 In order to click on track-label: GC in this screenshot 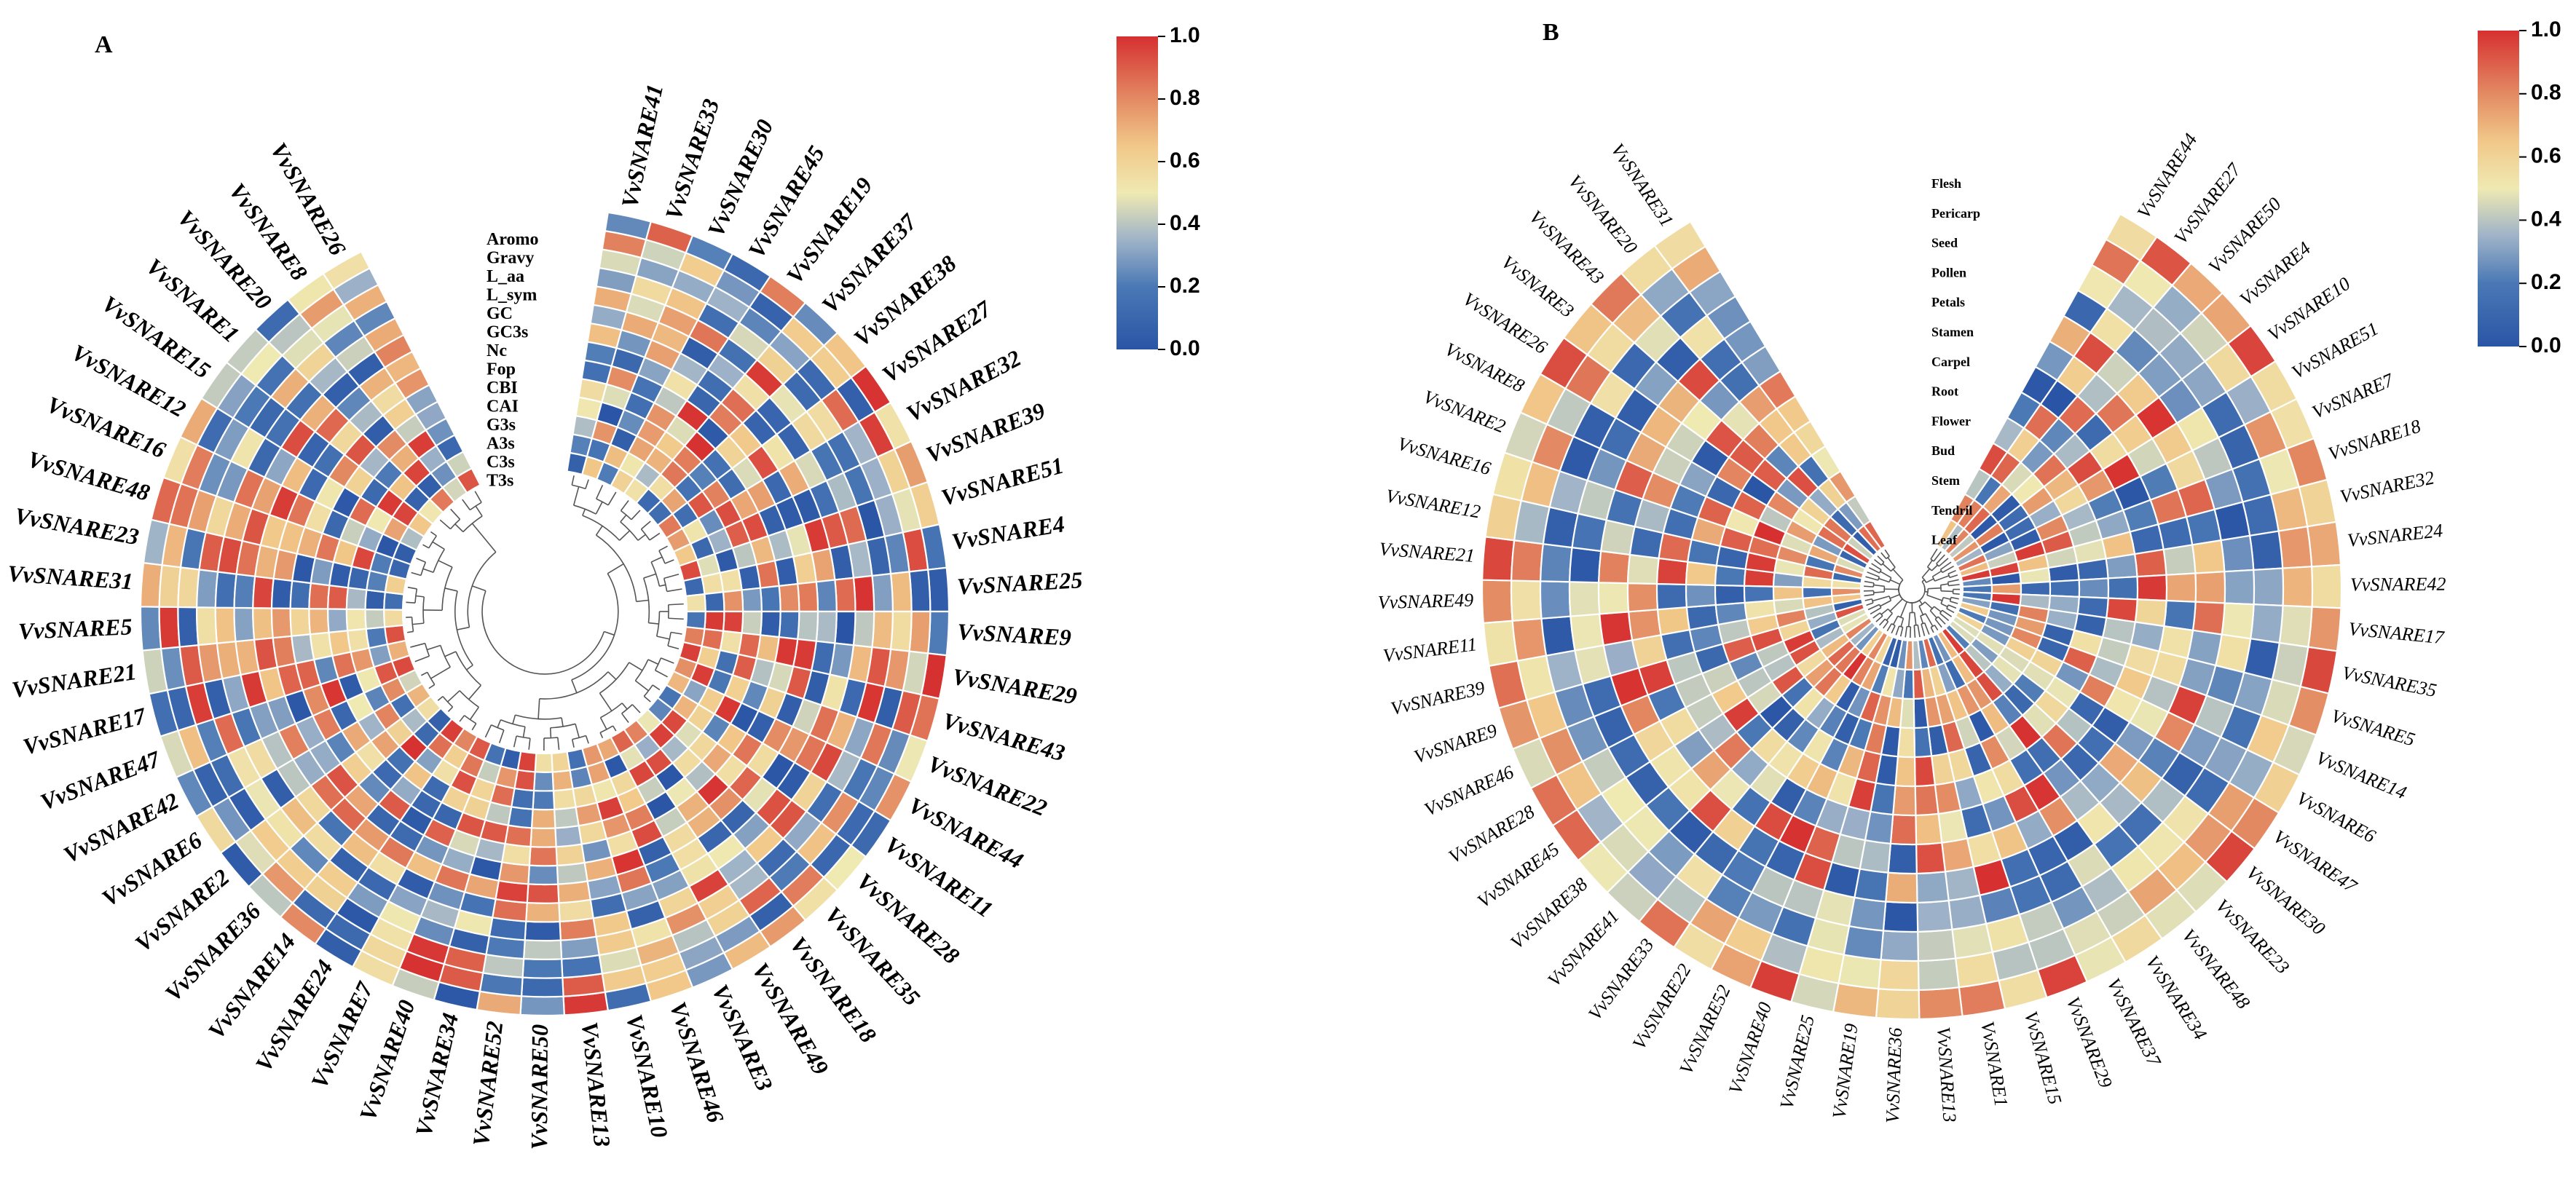, I will do `click(500, 313)`.